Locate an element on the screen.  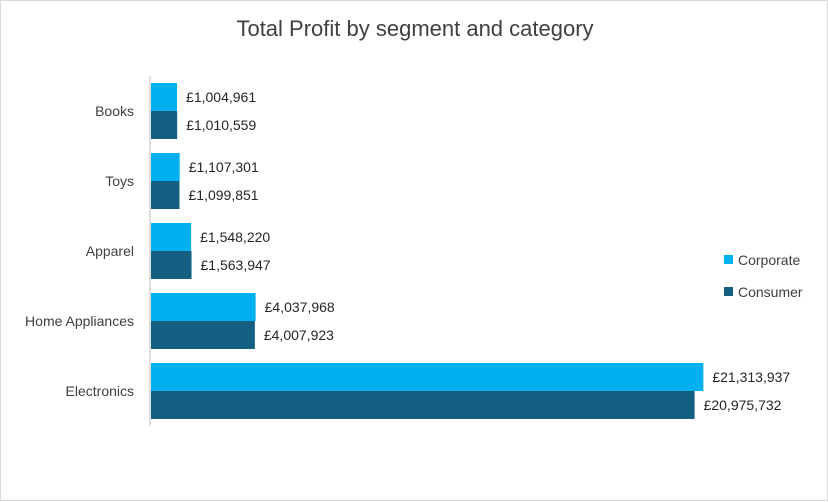
category-label: Apparel is located at coordinates (110, 251).